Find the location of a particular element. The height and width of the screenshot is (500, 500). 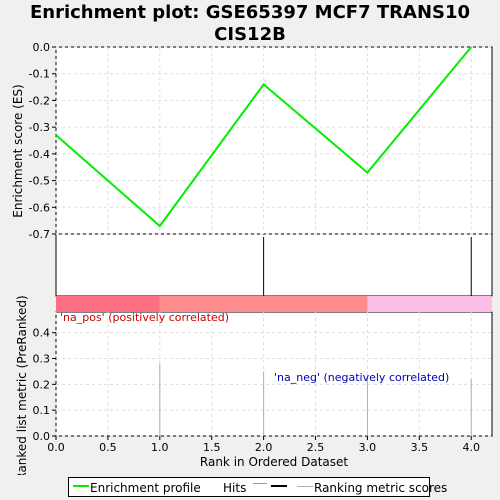

es-tick-label: -0.3 is located at coordinates (39, 127).